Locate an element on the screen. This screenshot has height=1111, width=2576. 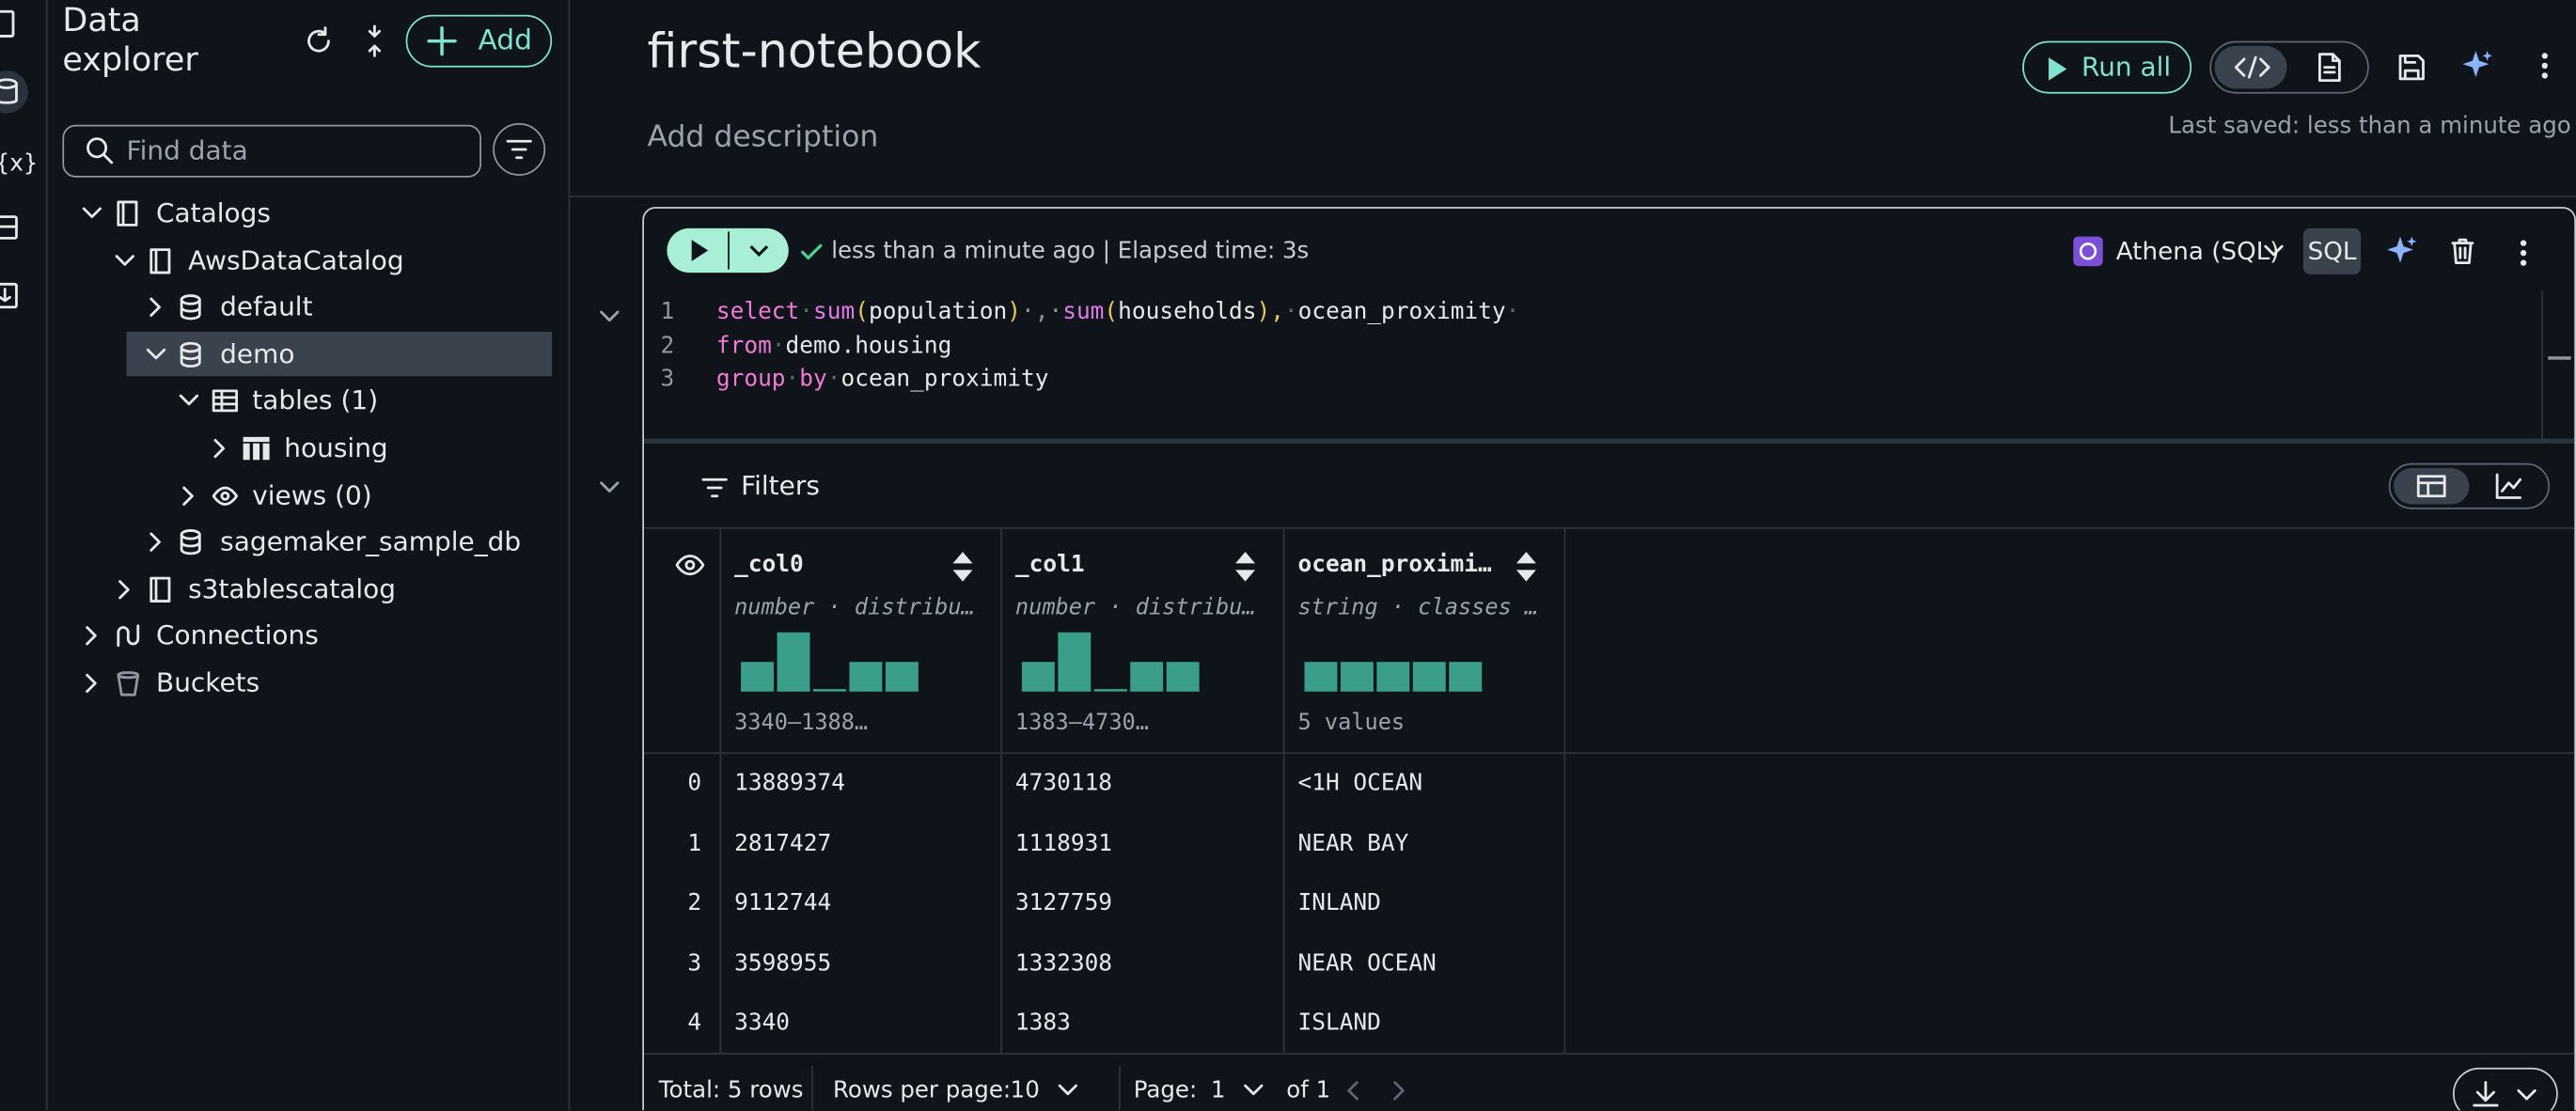
tree-label: default is located at coordinates (266, 306).